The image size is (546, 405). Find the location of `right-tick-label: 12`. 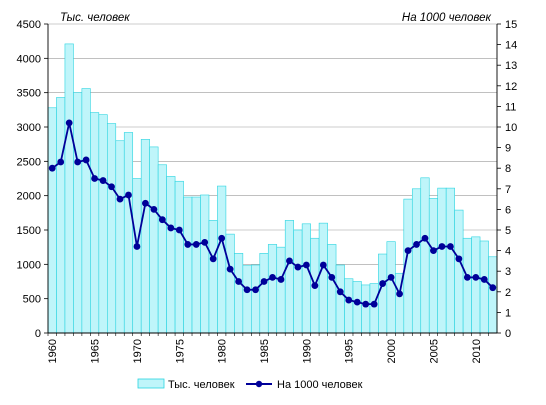

right-tick-label: 12 is located at coordinates (511, 87).